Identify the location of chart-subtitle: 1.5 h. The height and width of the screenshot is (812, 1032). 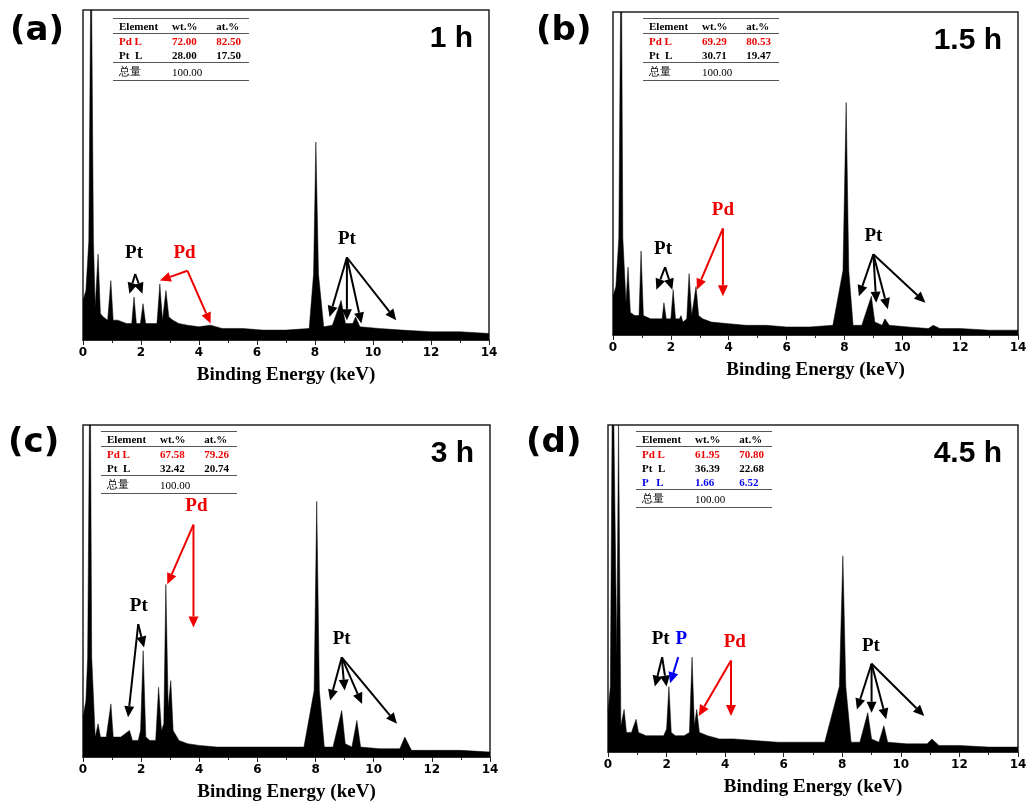
(967, 39).